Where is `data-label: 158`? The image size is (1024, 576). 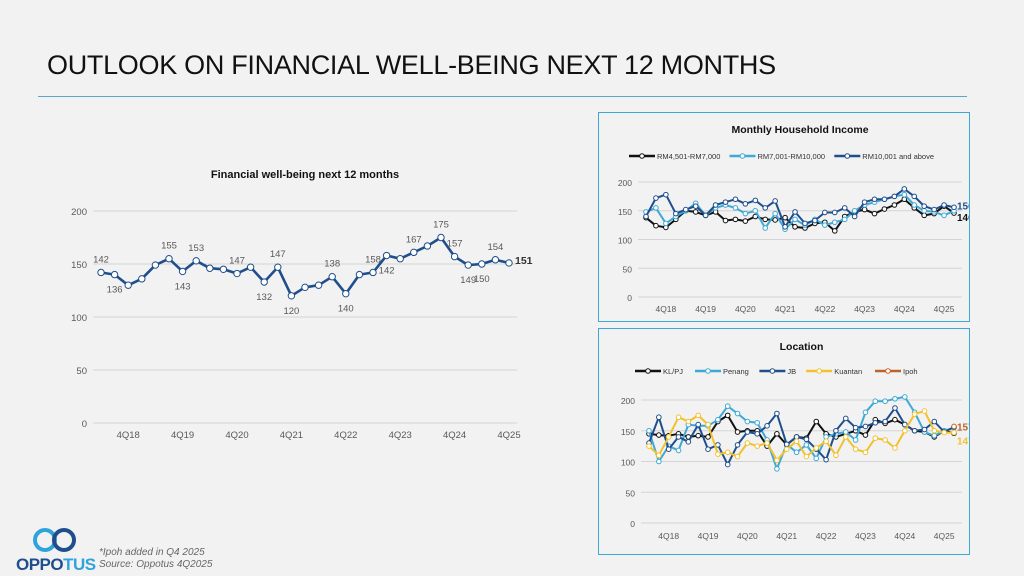
data-label: 158 is located at coordinates (373, 259).